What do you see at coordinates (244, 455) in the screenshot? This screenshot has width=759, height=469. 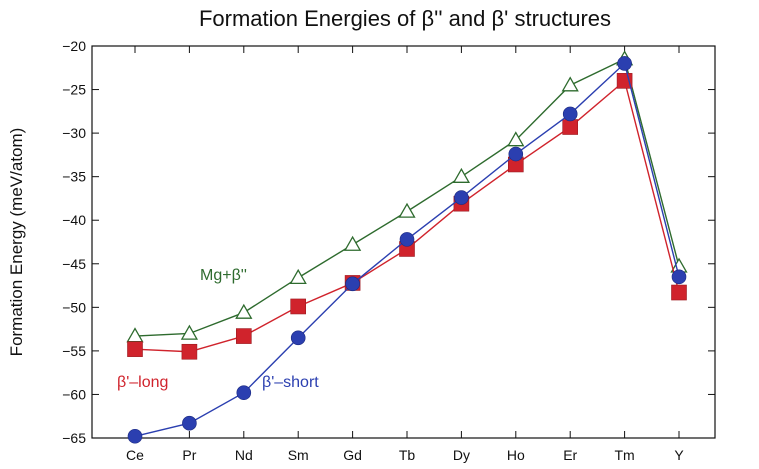 I see `x-tick-label: Nd` at bounding box center [244, 455].